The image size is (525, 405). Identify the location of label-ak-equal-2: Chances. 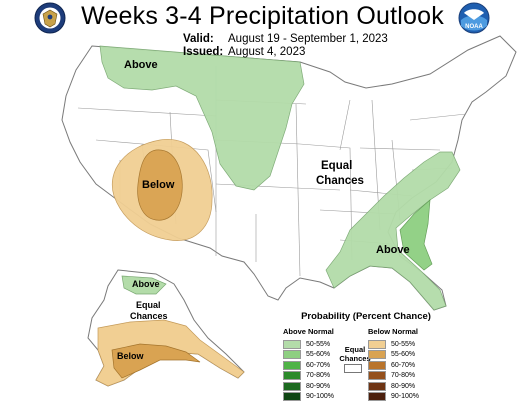
(149, 316).